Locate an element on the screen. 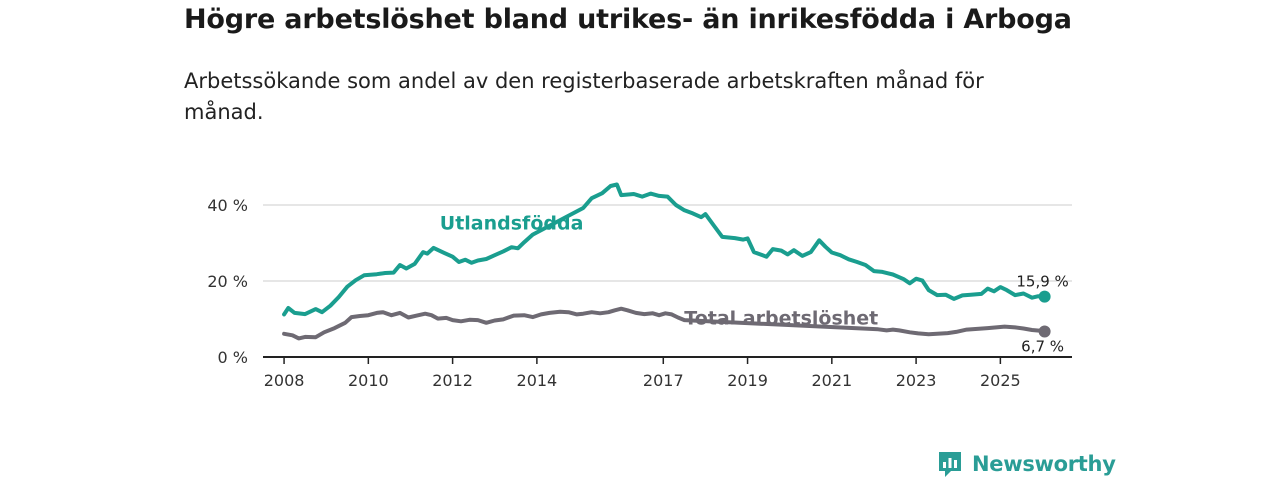  series-end-label: 15,9 % is located at coordinates (1042, 282).